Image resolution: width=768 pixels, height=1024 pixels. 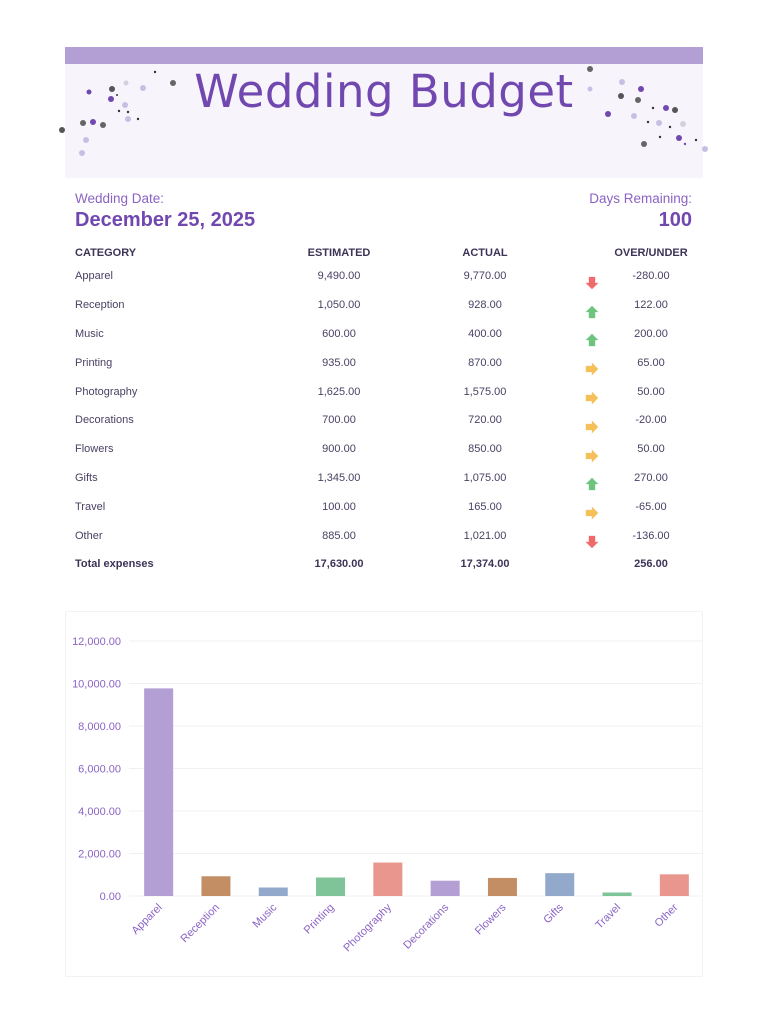 What do you see at coordinates (388, 879) in the screenshot?
I see `bar-photography` at bounding box center [388, 879].